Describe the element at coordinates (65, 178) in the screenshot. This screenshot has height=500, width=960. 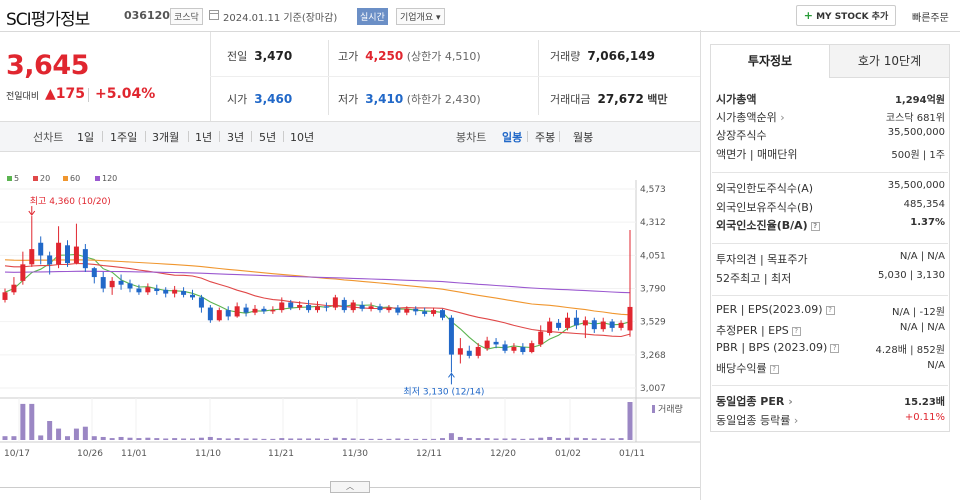
I see `legend-swatch` at that location.